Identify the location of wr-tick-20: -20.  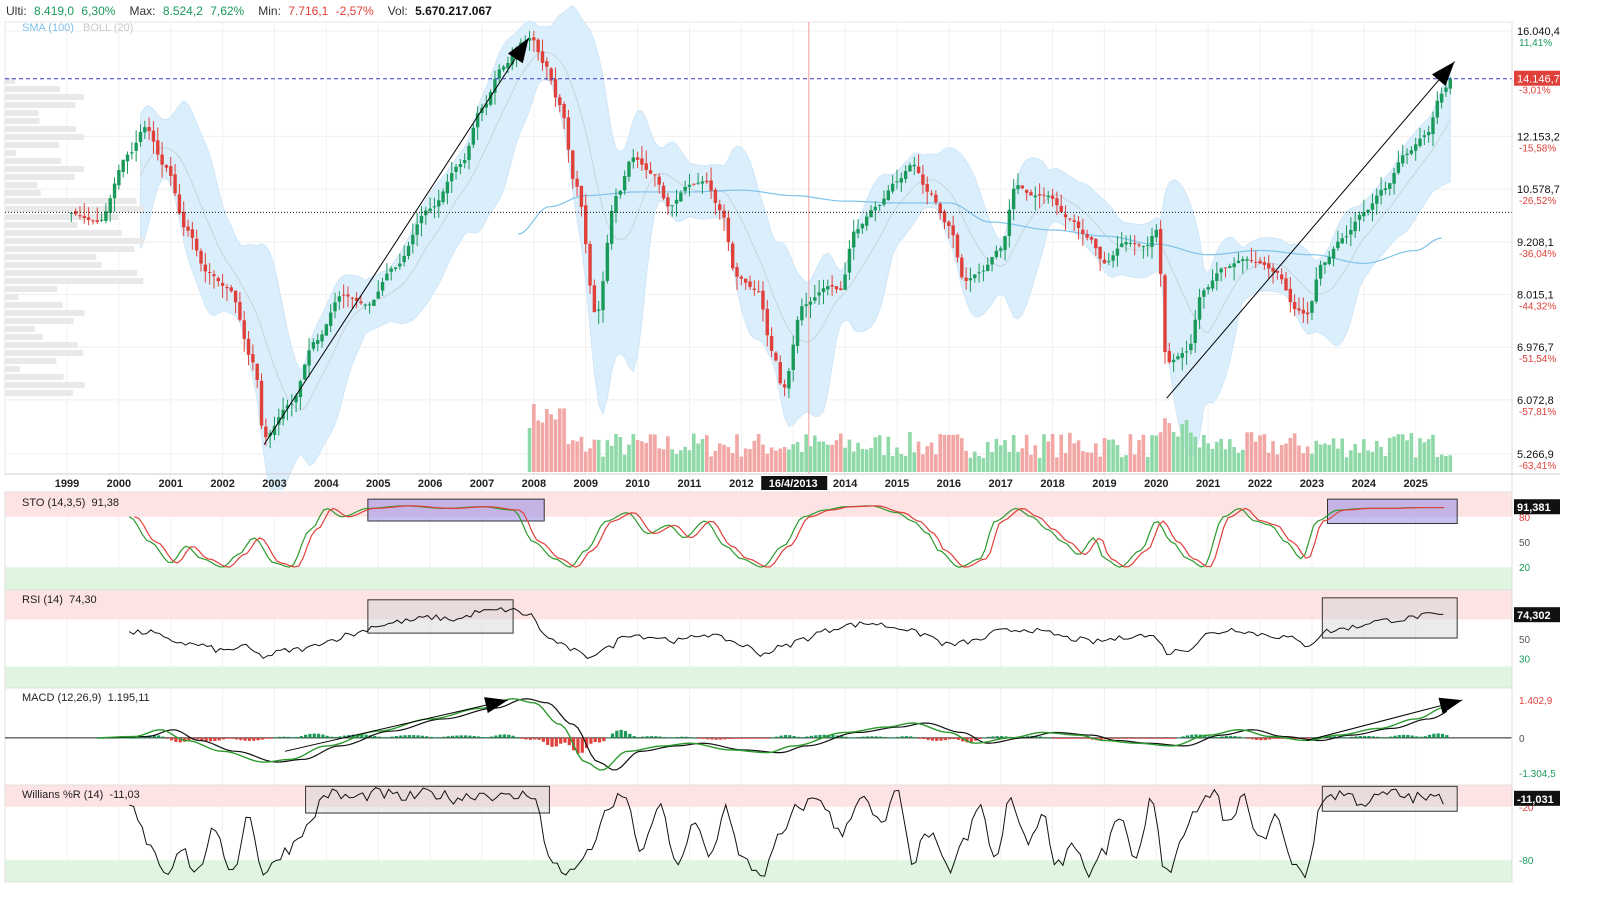
(1526, 808).